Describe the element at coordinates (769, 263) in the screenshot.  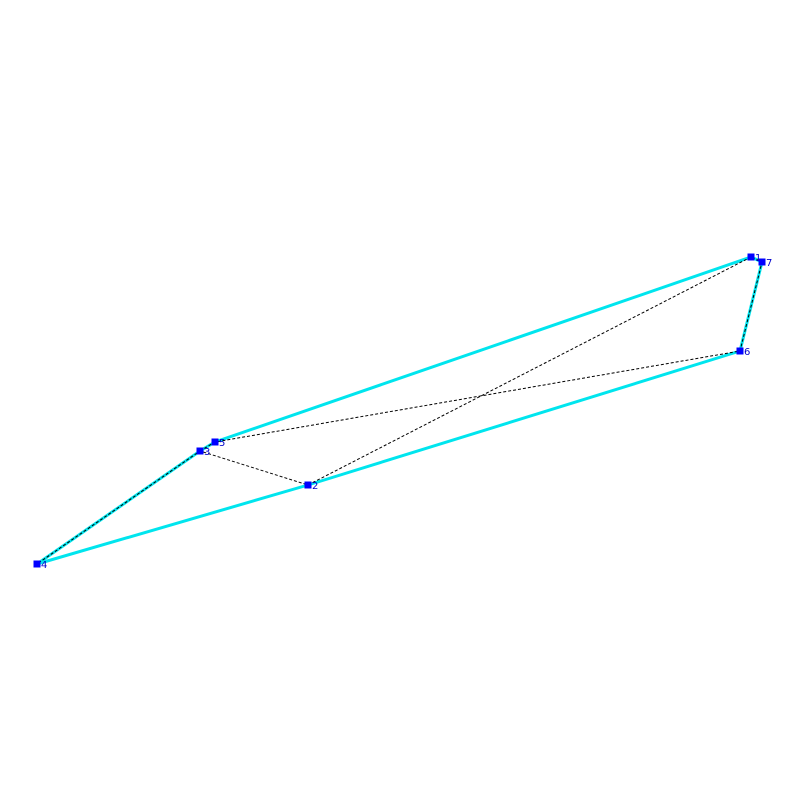
I see `node-label: 7` at that location.